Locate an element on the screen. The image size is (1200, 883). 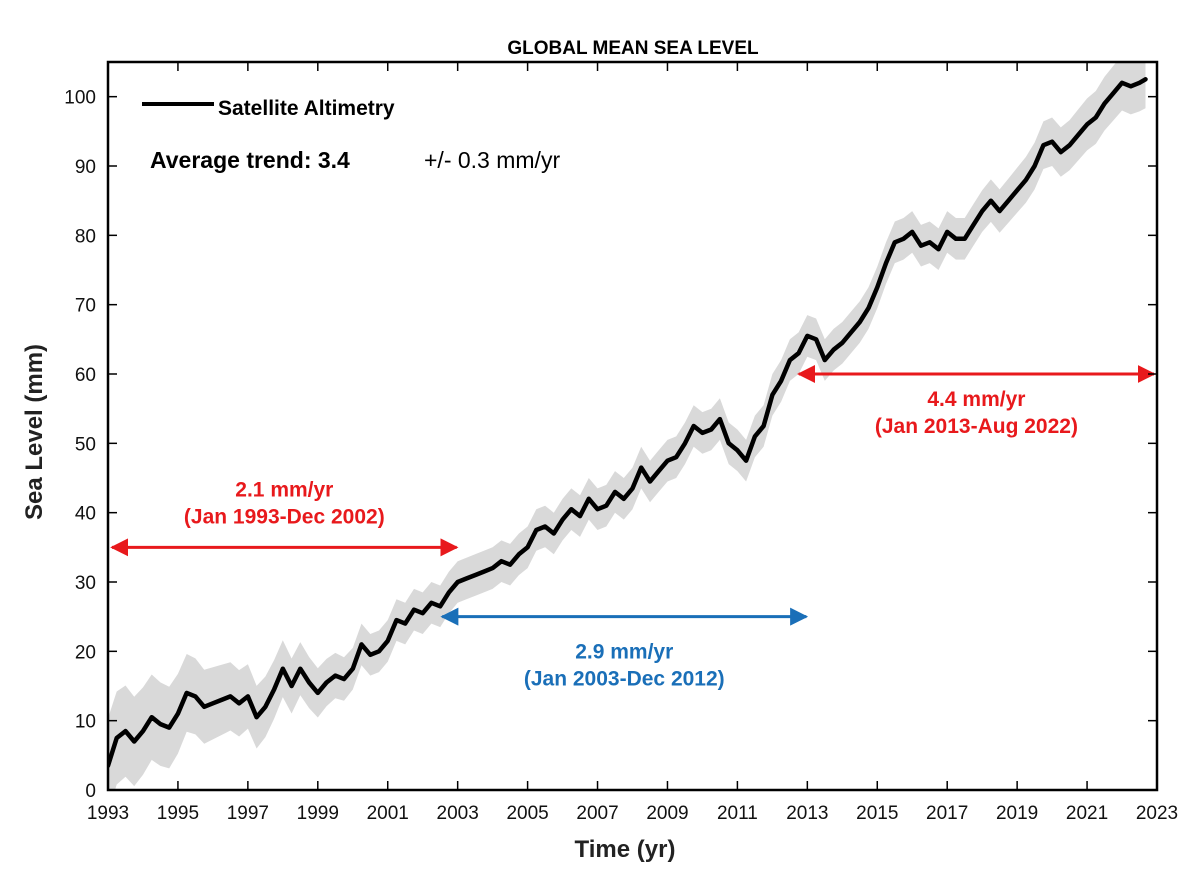
y-tick-label: 0 is located at coordinates (90, 791).